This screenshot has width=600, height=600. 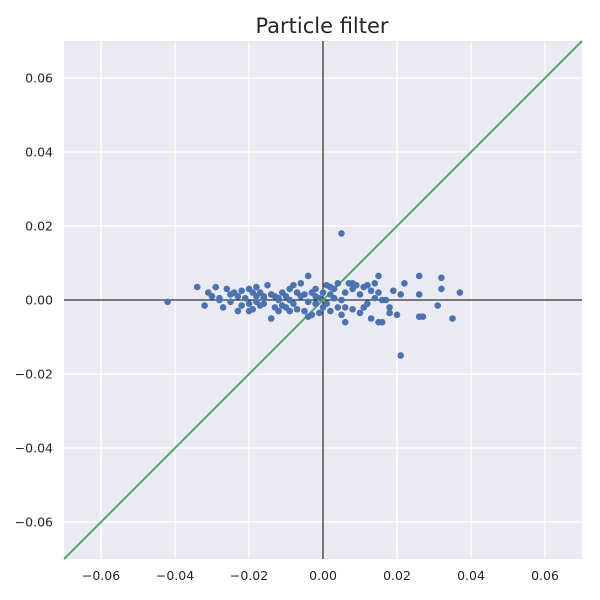 What do you see at coordinates (323, 575) in the screenshot?
I see `x-tick-label: 0.00` at bounding box center [323, 575].